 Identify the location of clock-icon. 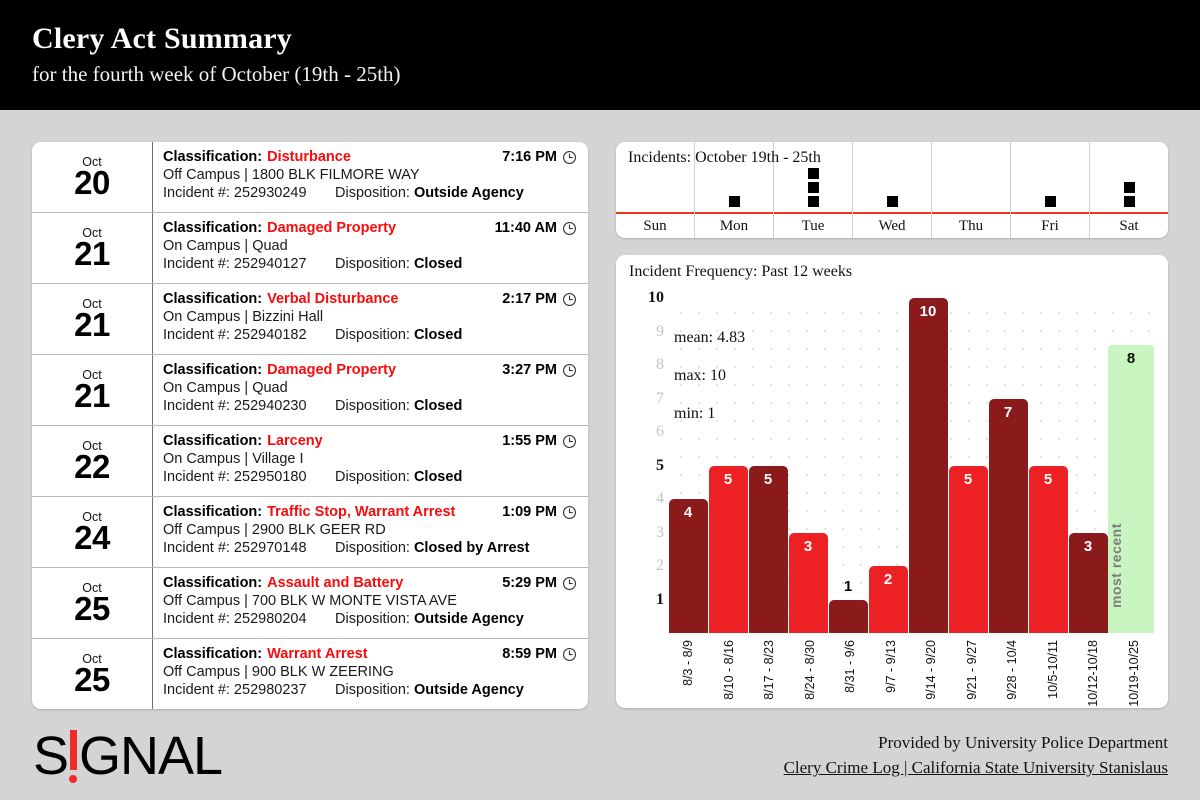
(569, 654).